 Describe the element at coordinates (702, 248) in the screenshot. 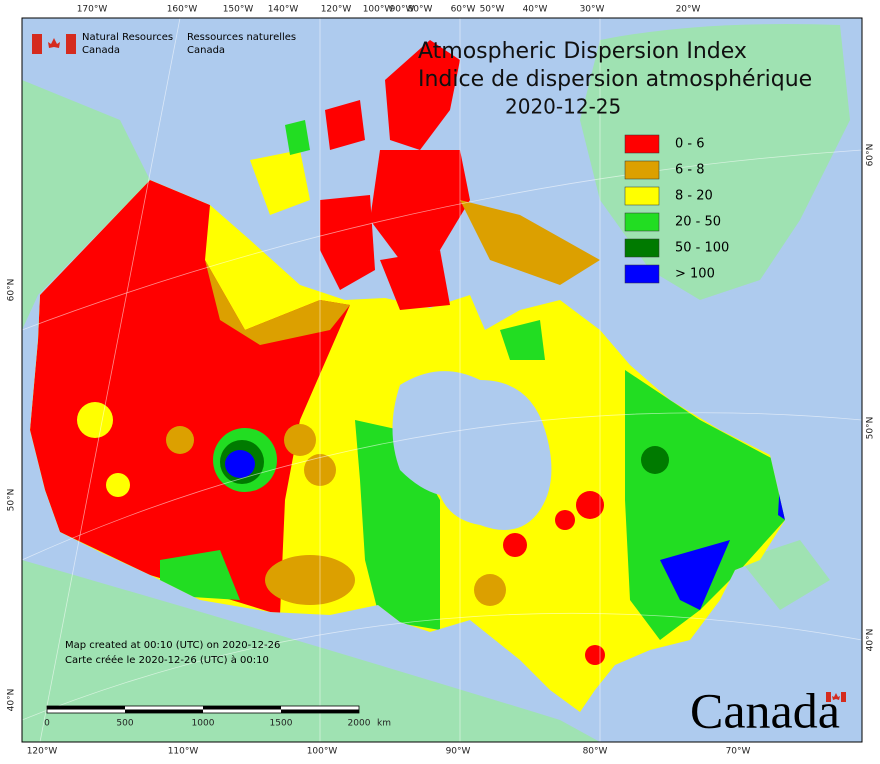

I see `legend-label: 50 - 100` at that location.